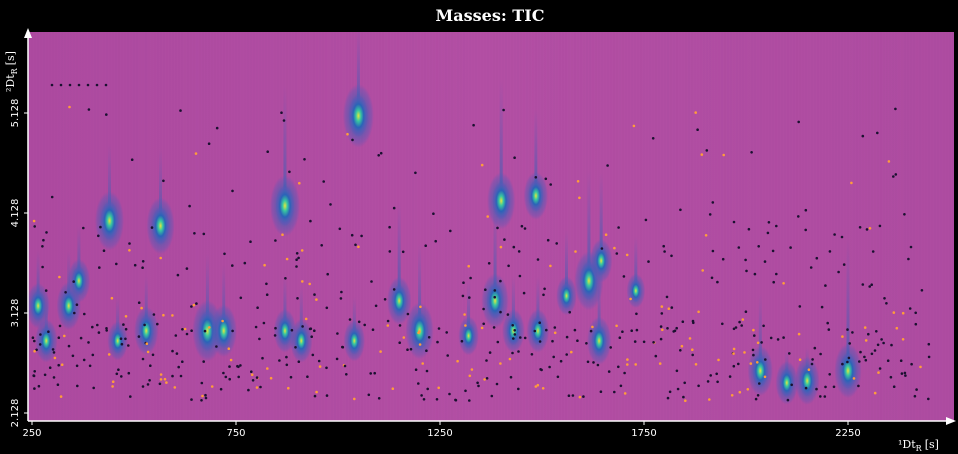  Describe the element at coordinates (285, 303) in the screenshot. I see `peak-tail` at that location.